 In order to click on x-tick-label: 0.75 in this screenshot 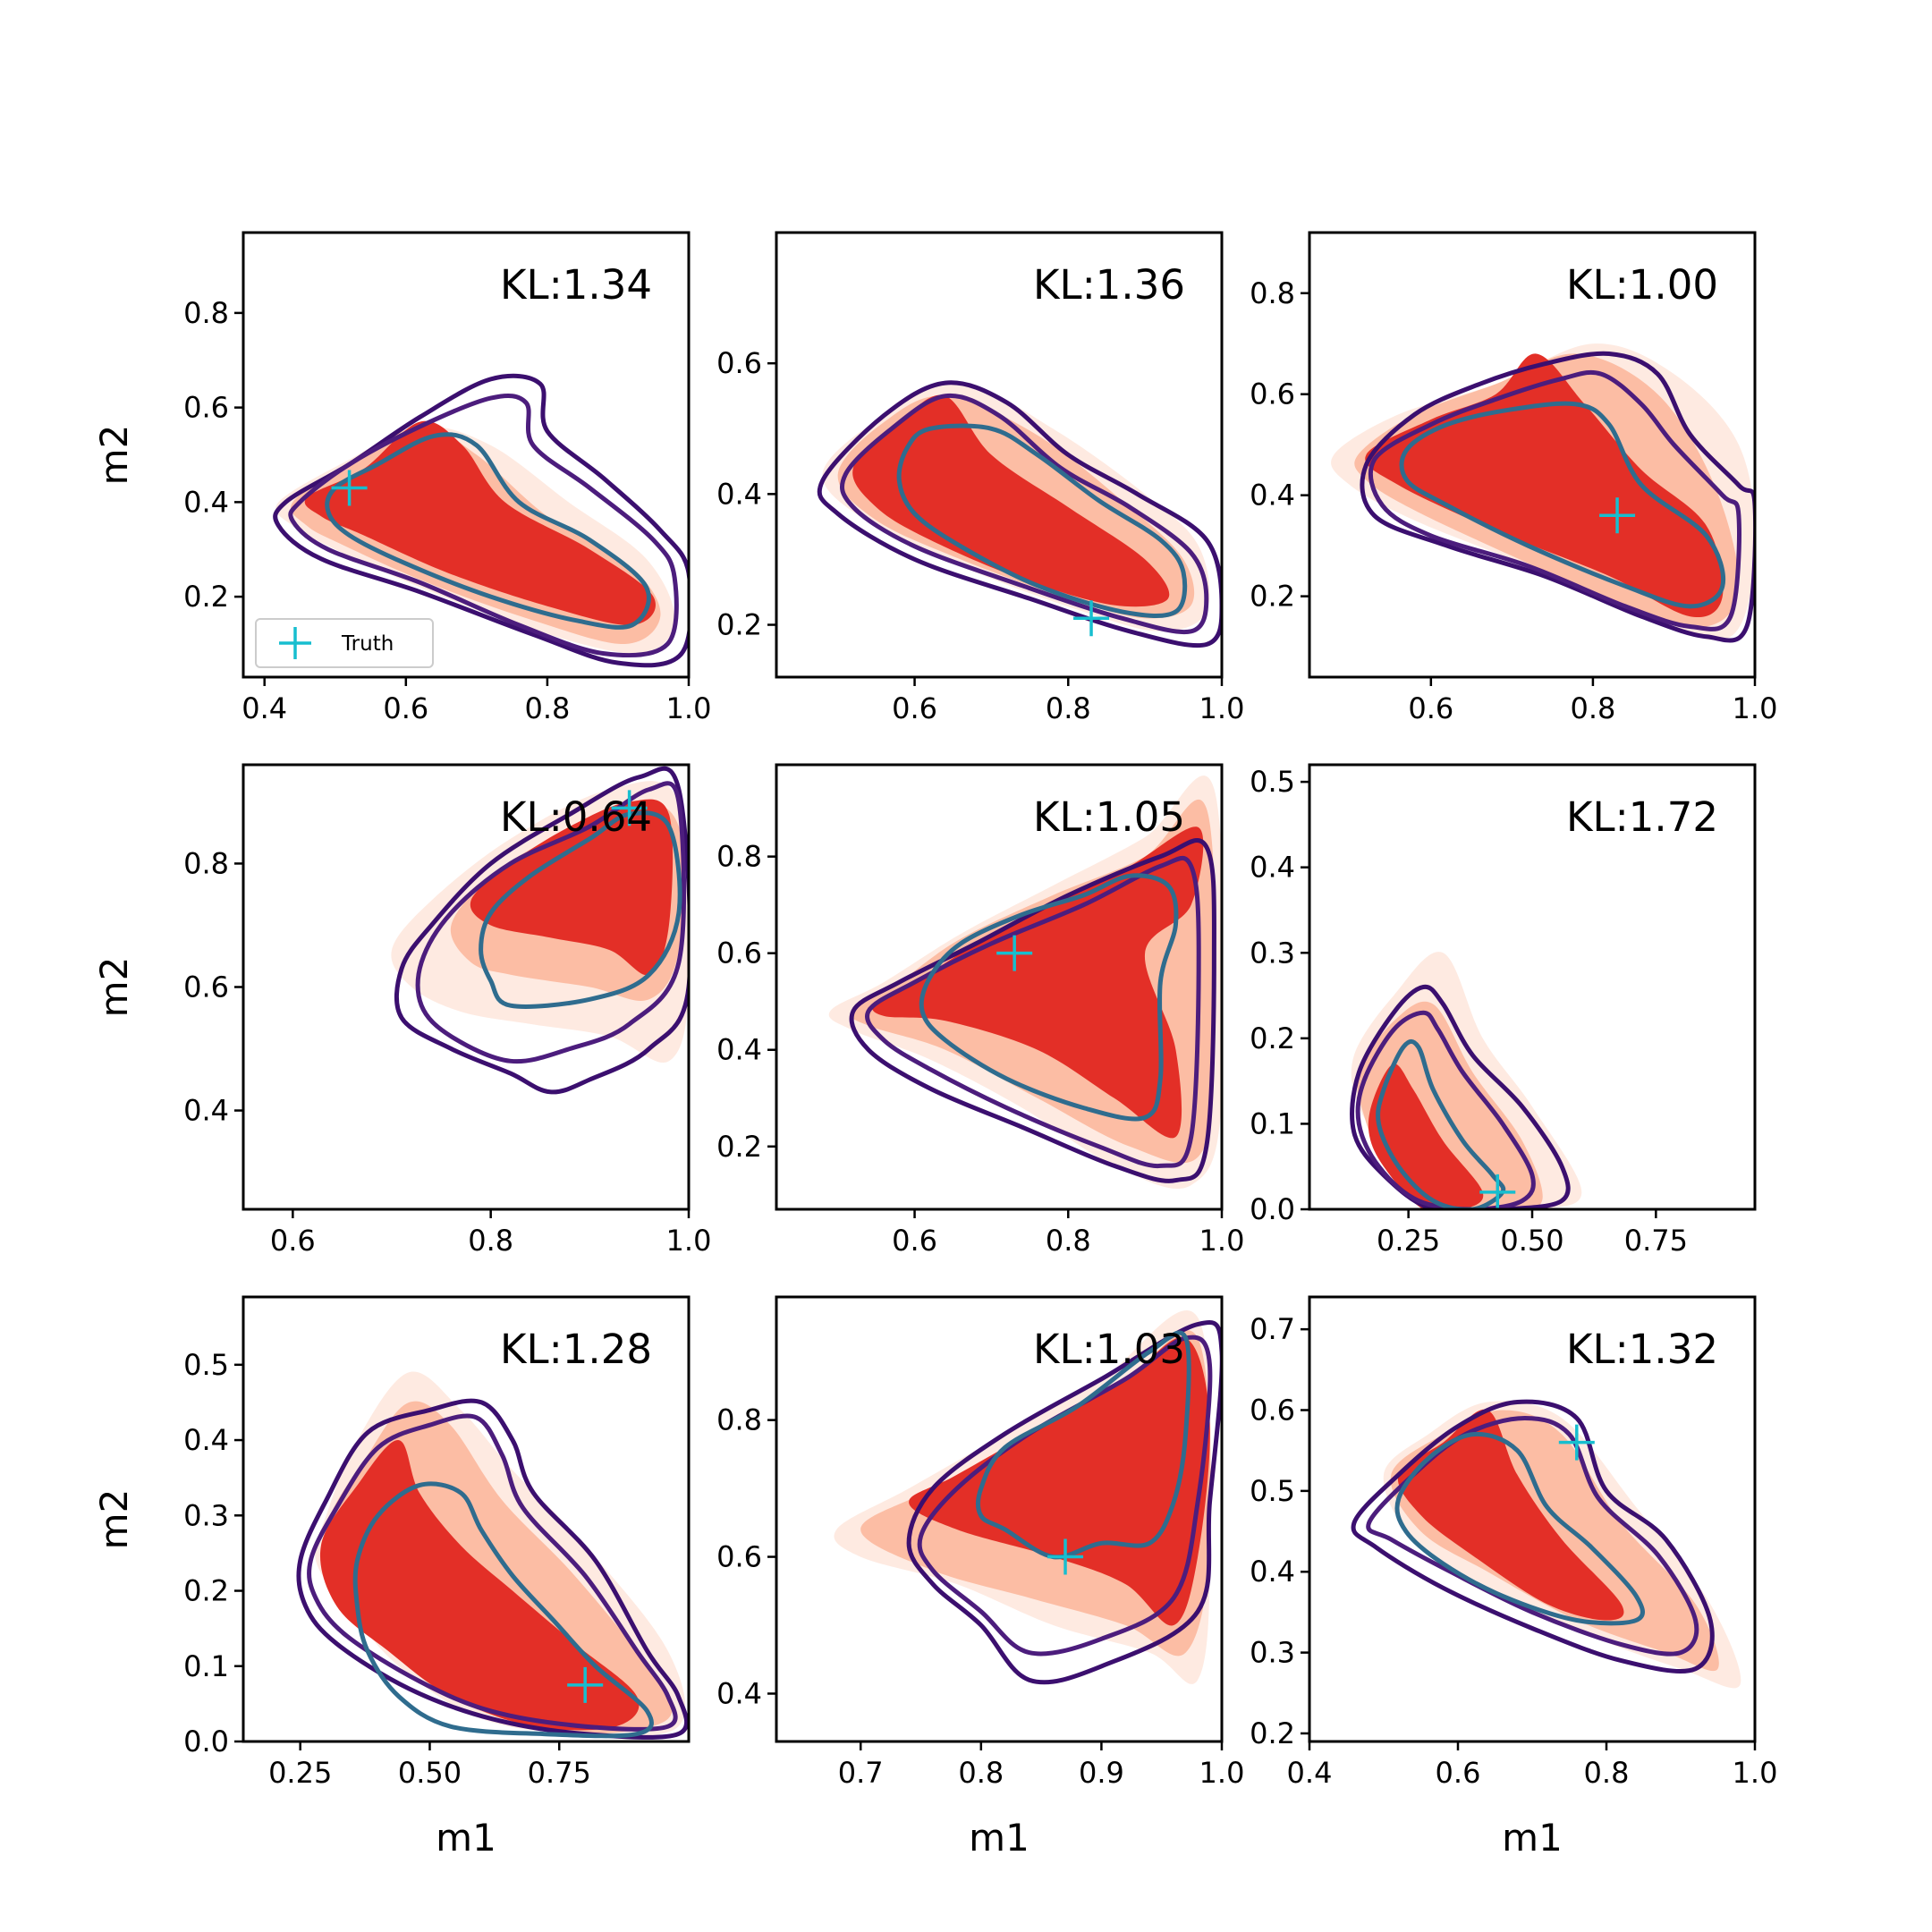, I will do `click(559, 1773)`.